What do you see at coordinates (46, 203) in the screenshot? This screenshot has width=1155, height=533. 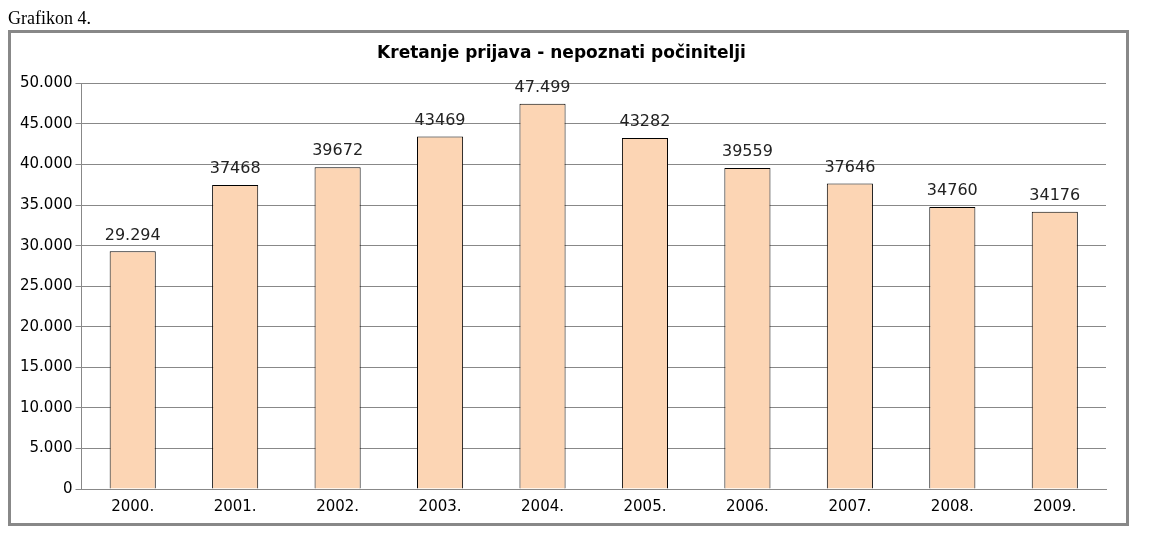 I see `y-tick-label: 35.000` at bounding box center [46, 203].